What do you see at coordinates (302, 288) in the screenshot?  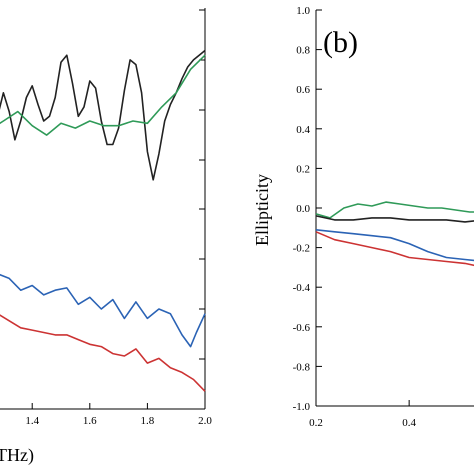 I see `panel-b-y-tick-label: -0.4` at bounding box center [302, 288].